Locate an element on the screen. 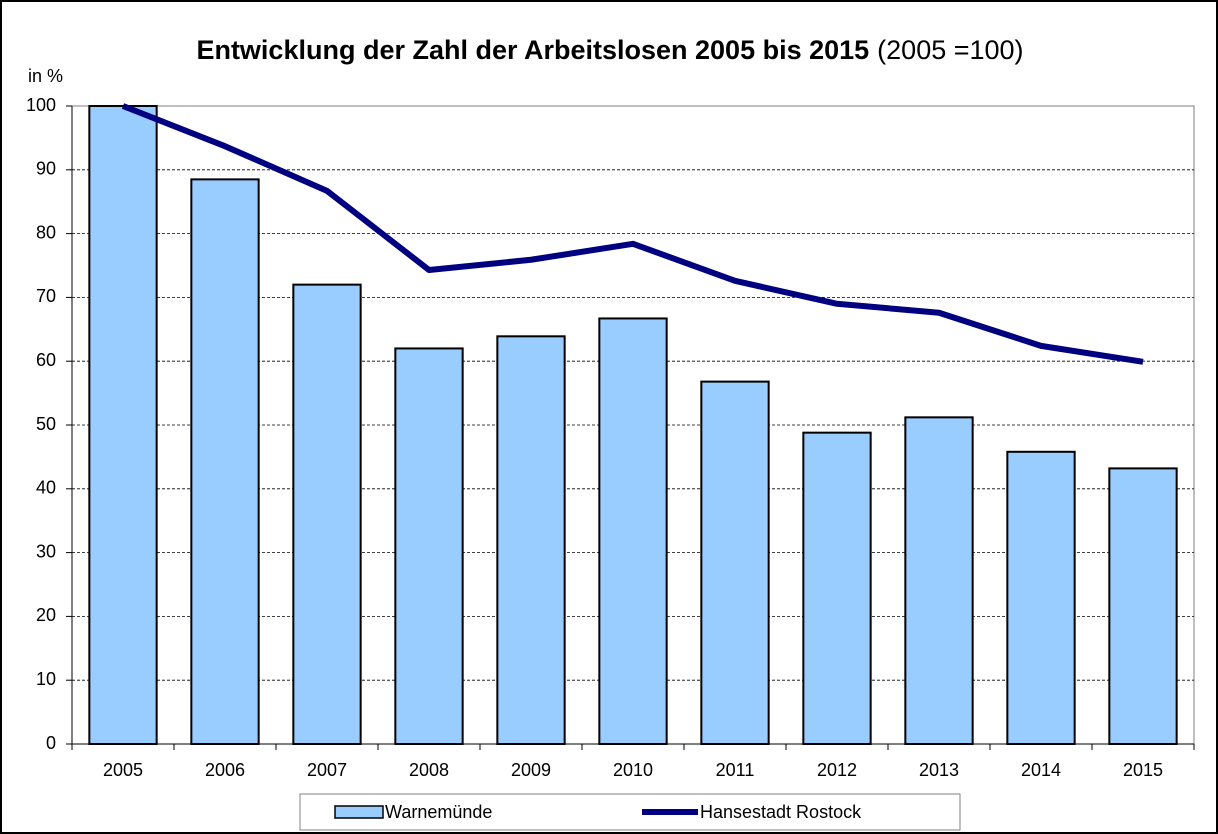  x-tick-label: 2010 is located at coordinates (633, 770).